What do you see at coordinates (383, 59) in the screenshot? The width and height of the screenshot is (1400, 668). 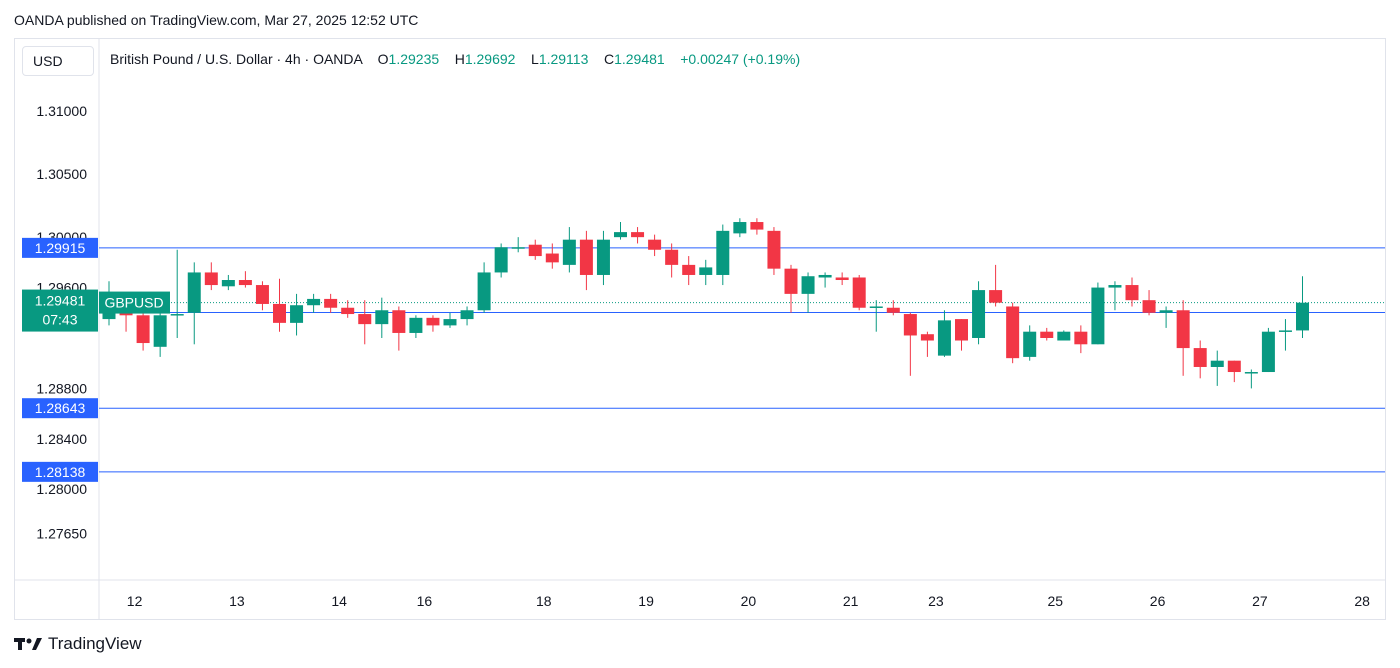 I see `open-label: O` at bounding box center [383, 59].